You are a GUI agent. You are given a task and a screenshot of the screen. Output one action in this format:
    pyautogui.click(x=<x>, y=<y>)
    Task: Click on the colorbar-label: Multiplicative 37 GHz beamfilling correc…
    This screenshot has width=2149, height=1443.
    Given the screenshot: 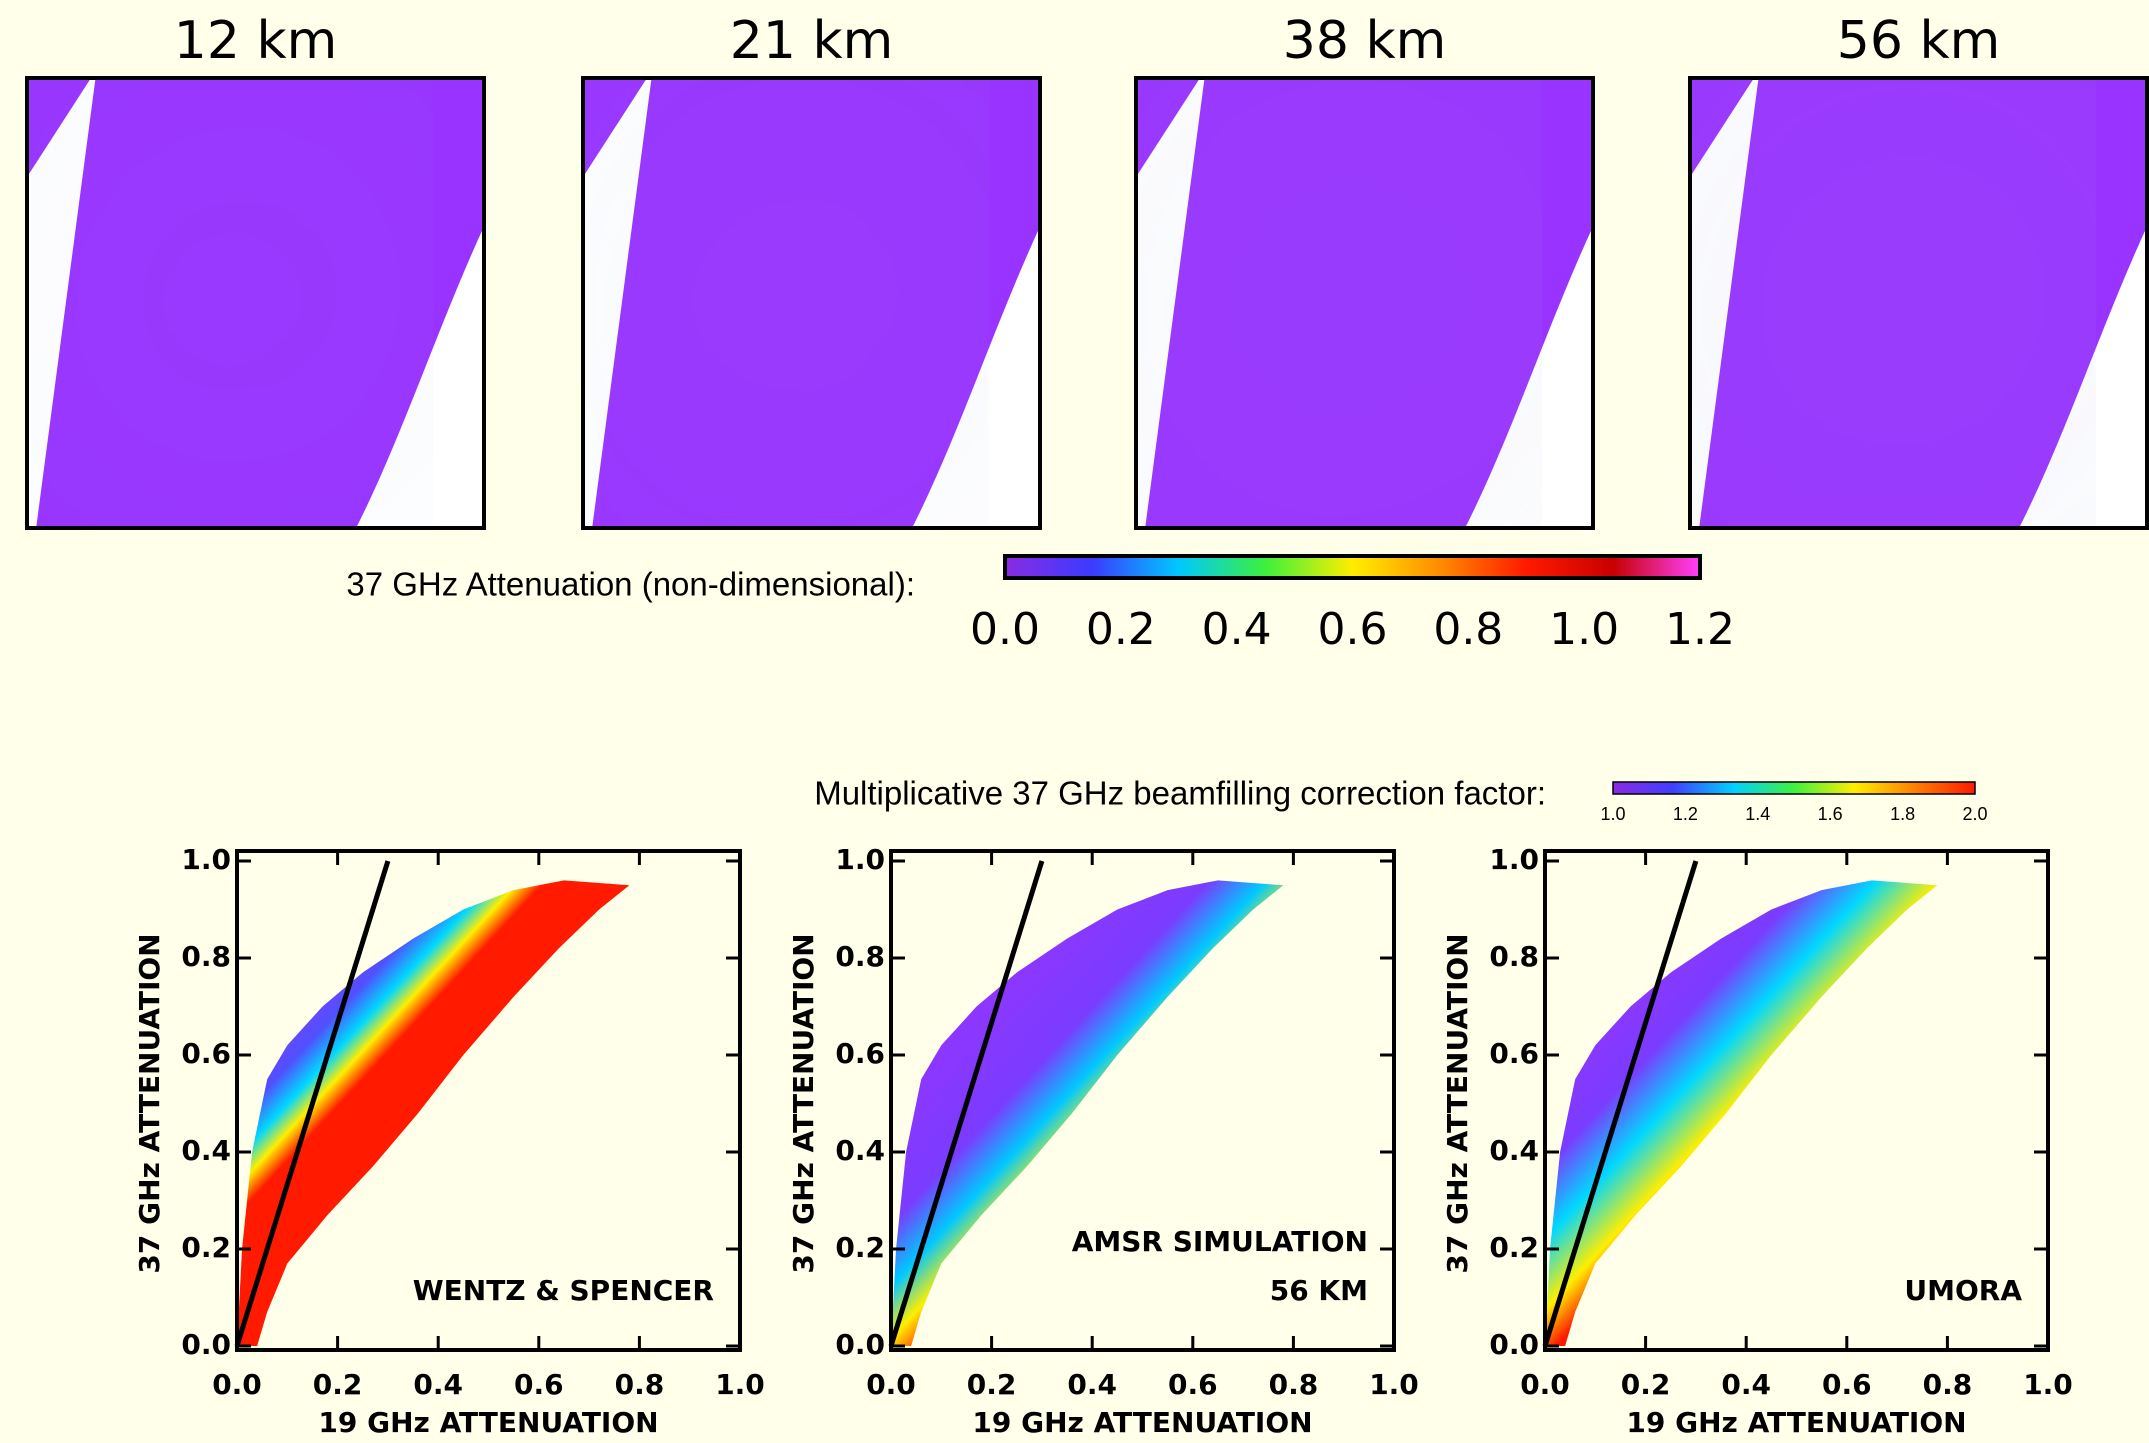 What is the action you would take?
    pyautogui.click(x=1180, y=793)
    